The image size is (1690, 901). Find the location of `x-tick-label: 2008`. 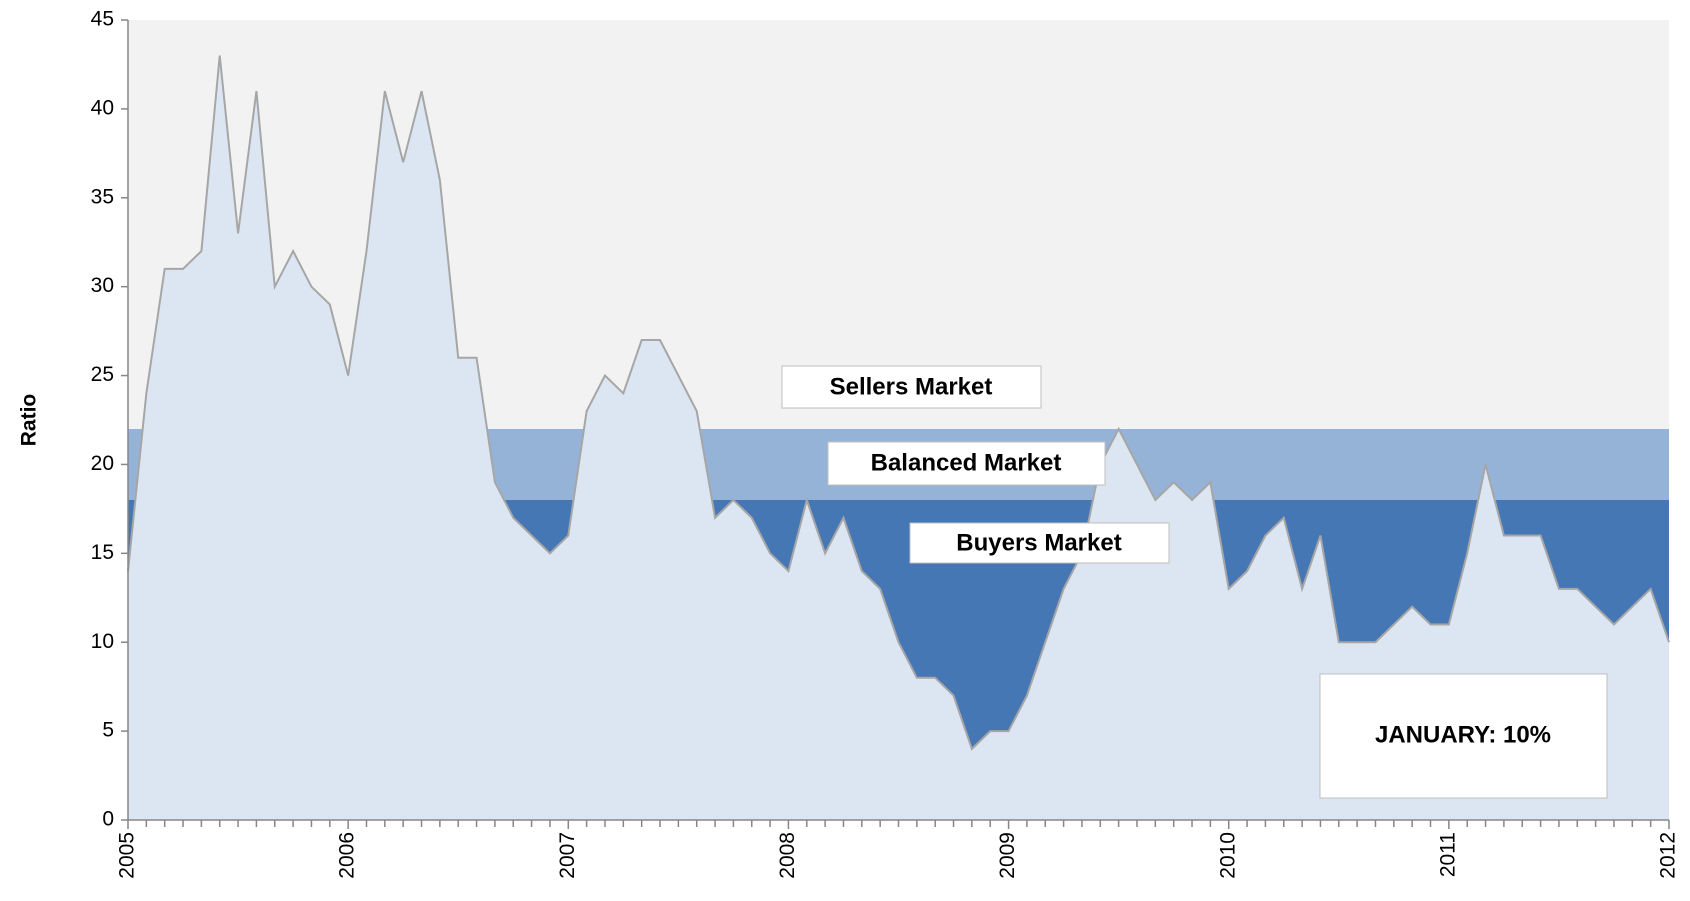

x-tick-label: 2008 is located at coordinates (787, 855).